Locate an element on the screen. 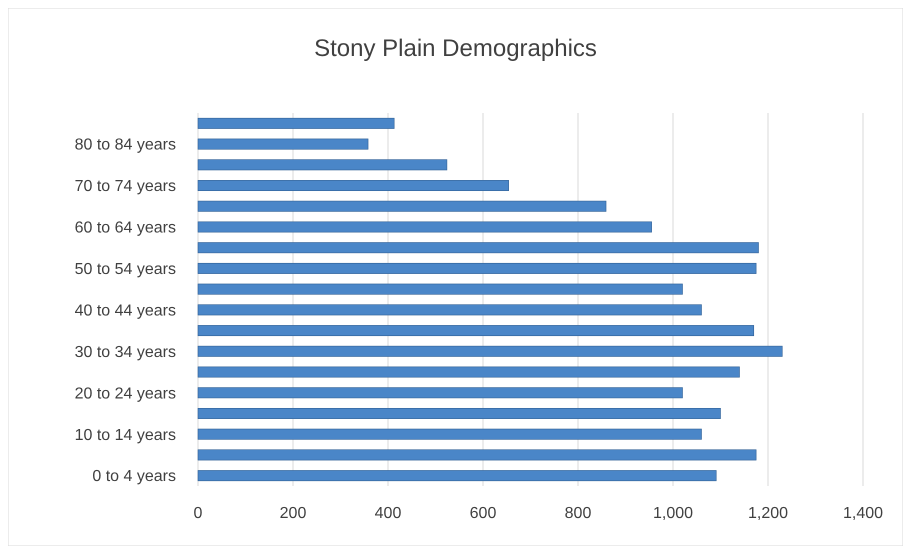 This screenshot has height=554, width=911. x-tick-label: 1,000 is located at coordinates (673, 513).